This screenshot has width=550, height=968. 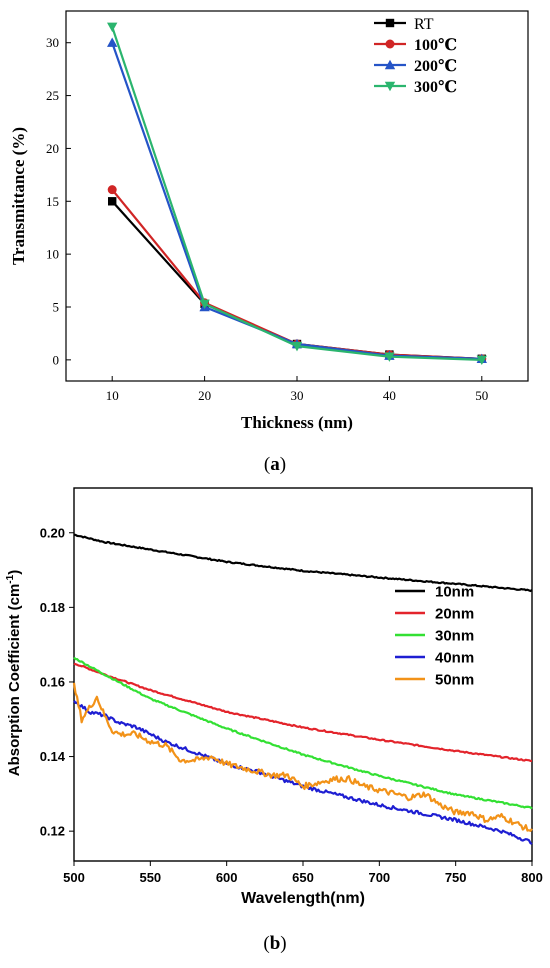 What do you see at coordinates (274, 943) in the screenshot?
I see `caption-b: (b)` at bounding box center [274, 943].